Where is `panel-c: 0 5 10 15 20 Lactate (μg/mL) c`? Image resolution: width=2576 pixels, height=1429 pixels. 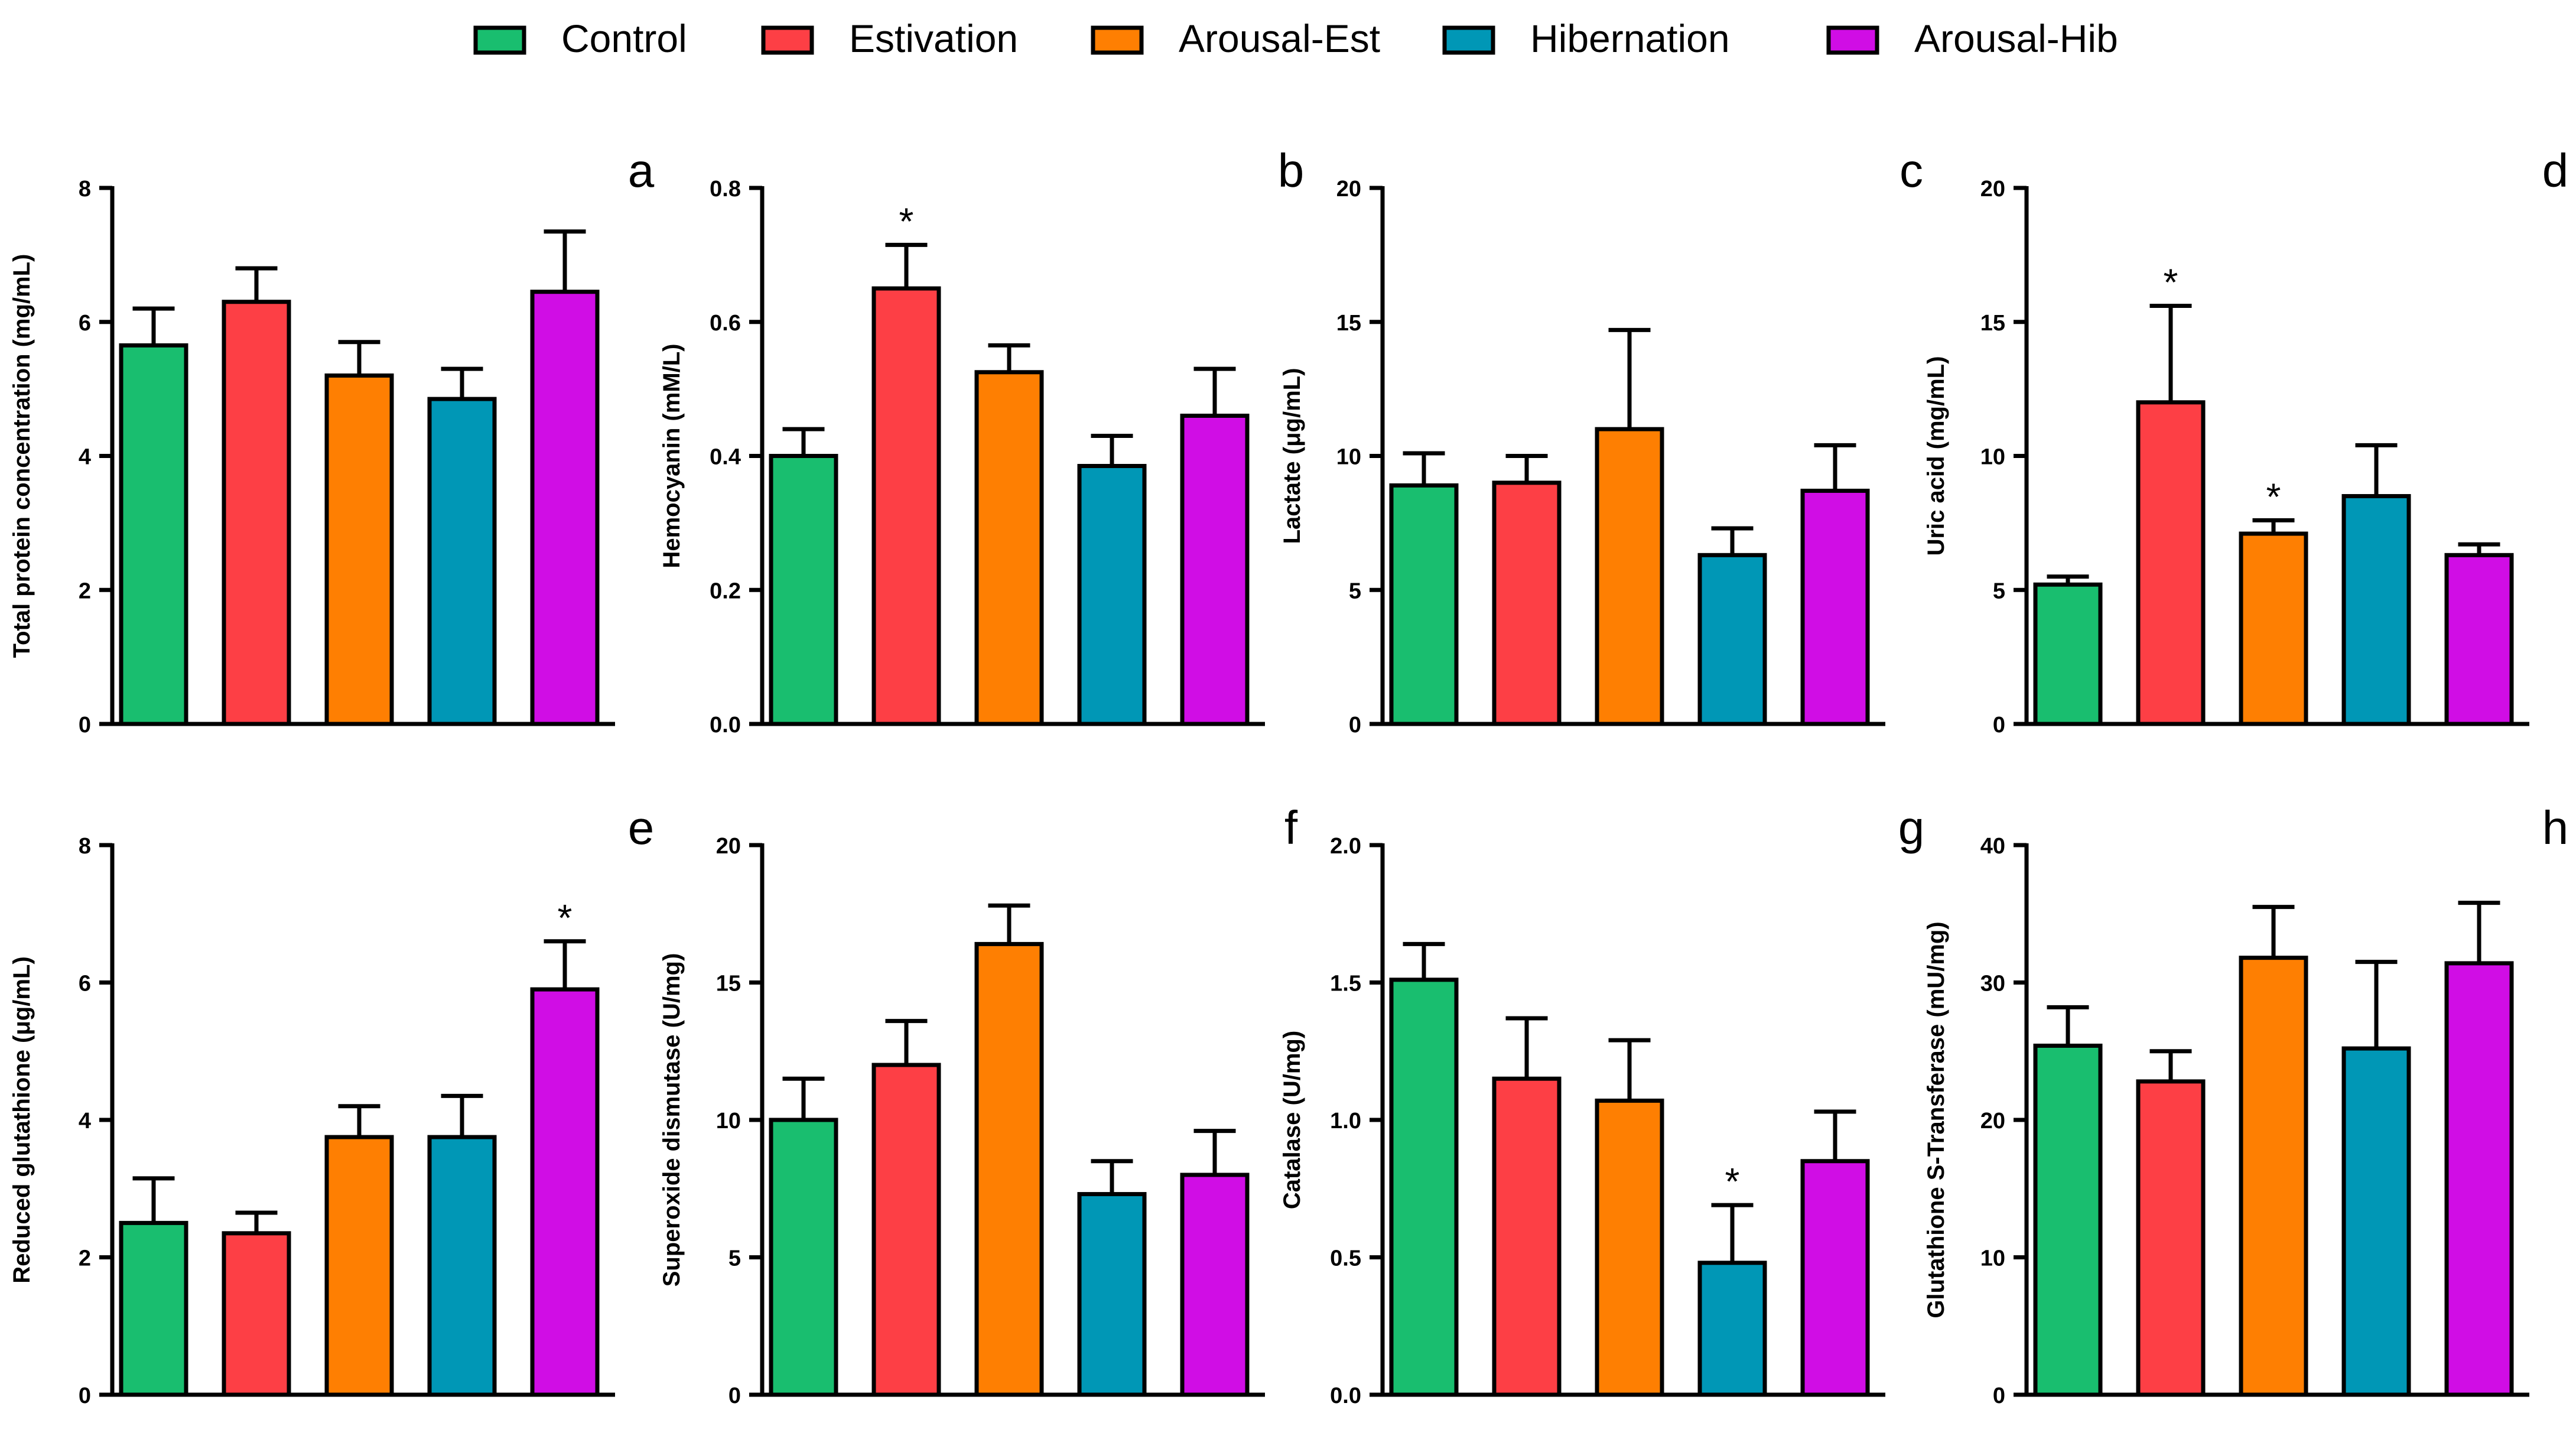
panel-c: 0 5 10 15 20 Lactate (μg/mL) c is located at coordinates (1601, 441).